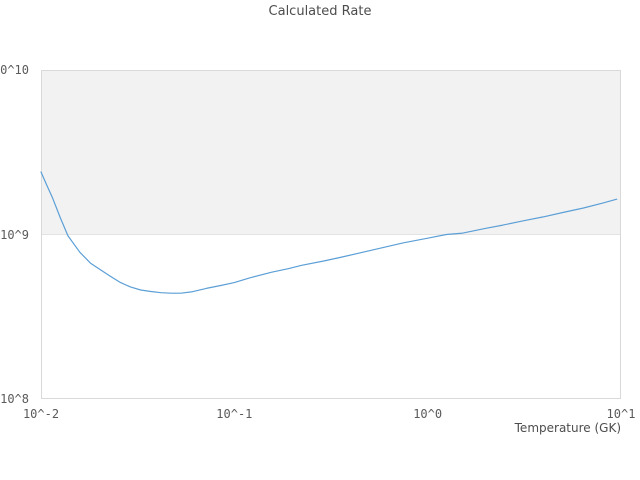 Image resolution: width=640 pixels, height=480 pixels. What do you see at coordinates (234, 414) in the screenshot?
I see `x-tick-label-1e-1: 10^-1` at bounding box center [234, 414].